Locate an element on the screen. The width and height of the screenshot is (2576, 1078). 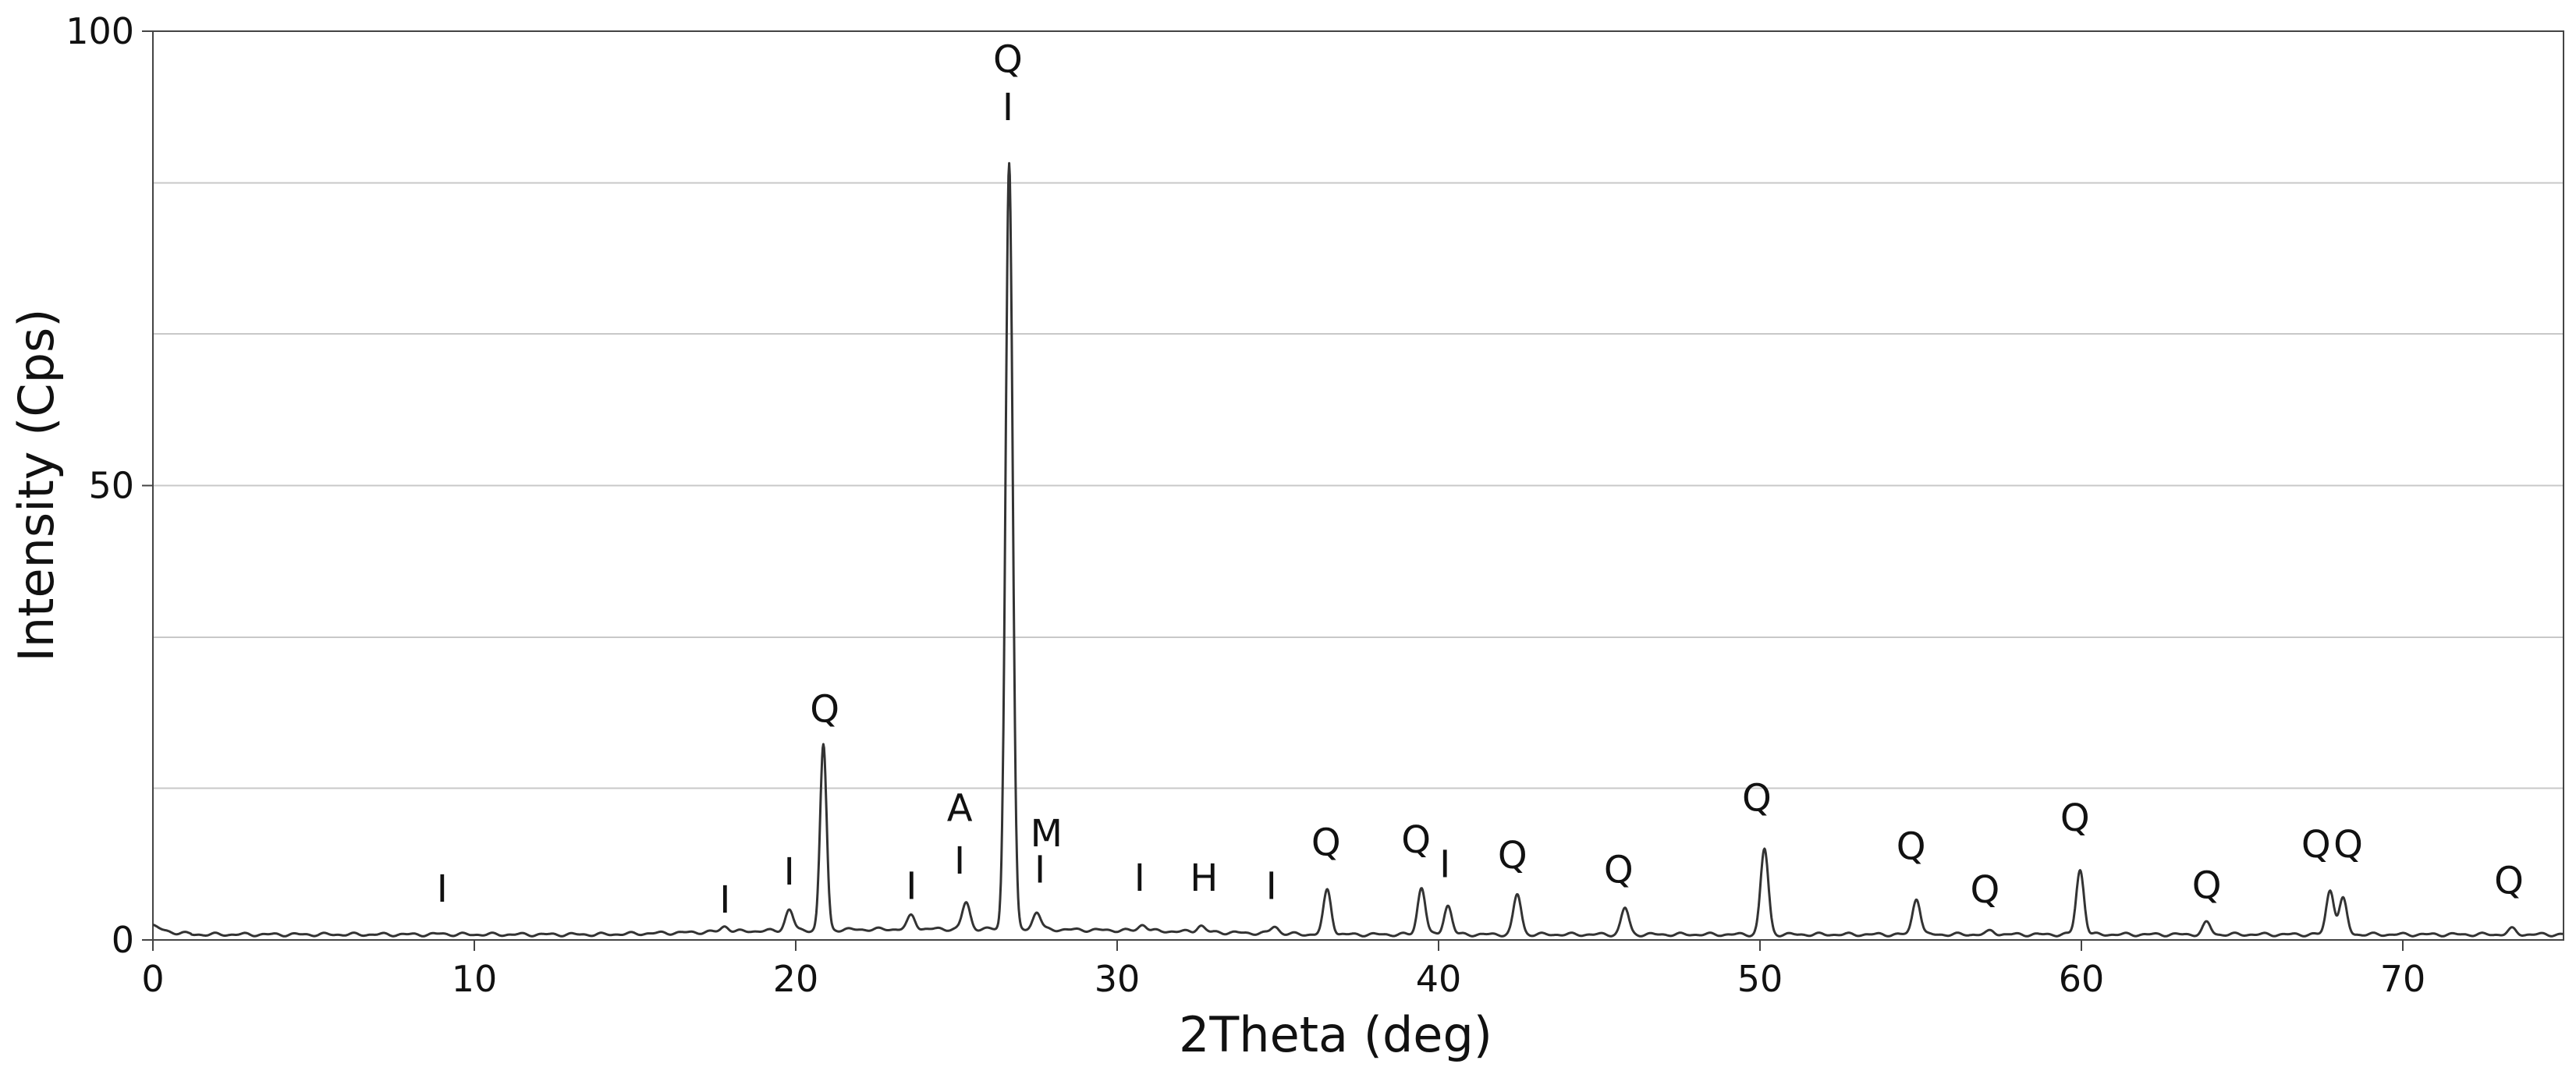
y-tick-label: 0 is located at coordinates (123, 940).